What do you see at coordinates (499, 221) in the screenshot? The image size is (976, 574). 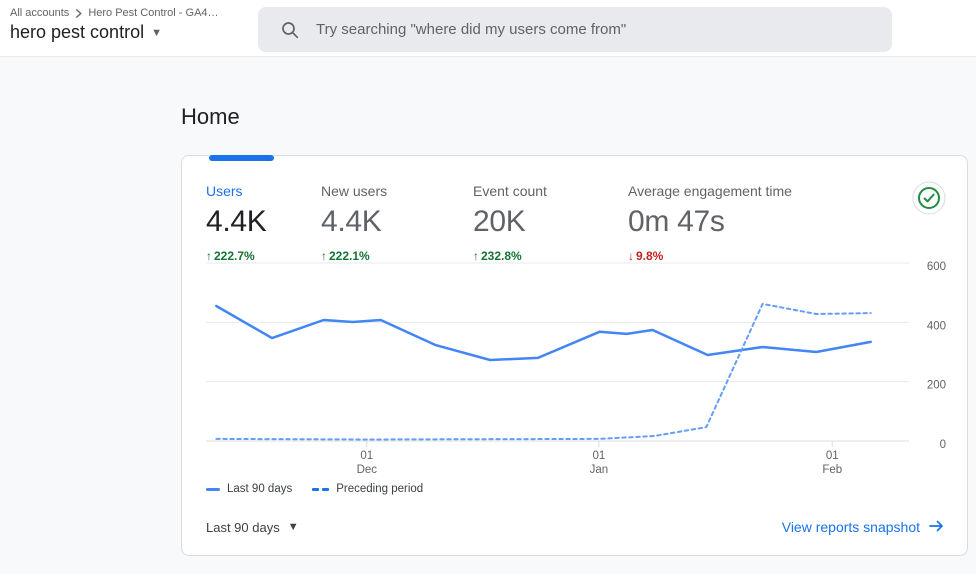 I see `metric-value: 20K` at bounding box center [499, 221].